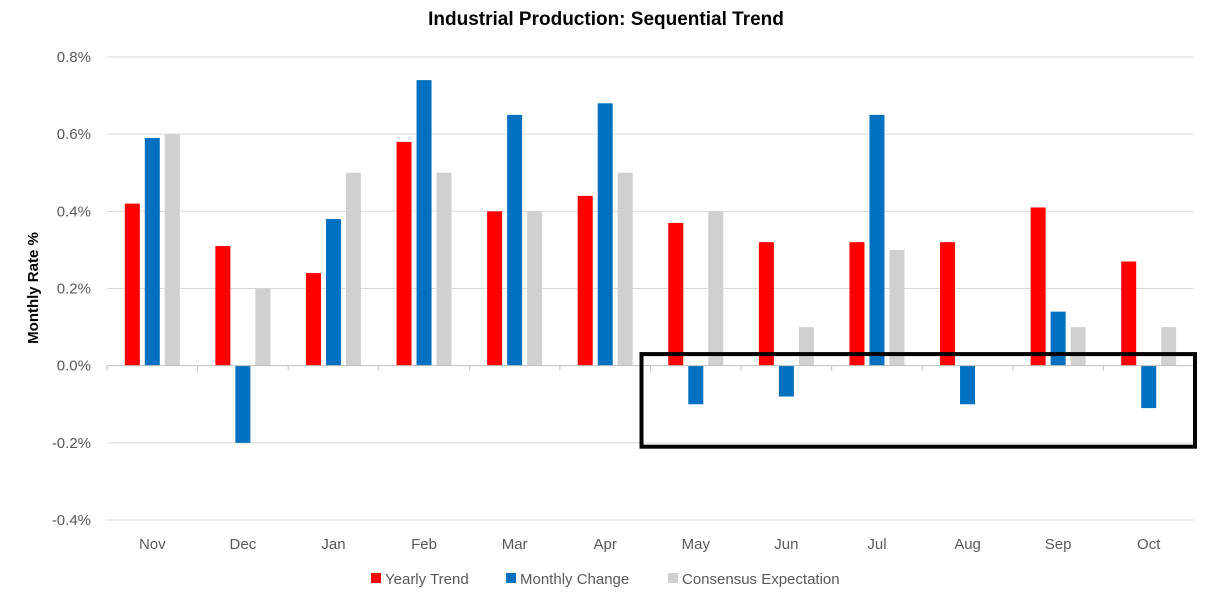 The height and width of the screenshot is (609, 1211). What do you see at coordinates (625, 269) in the screenshot?
I see `bar-consensus-expectation-apr` at bounding box center [625, 269].